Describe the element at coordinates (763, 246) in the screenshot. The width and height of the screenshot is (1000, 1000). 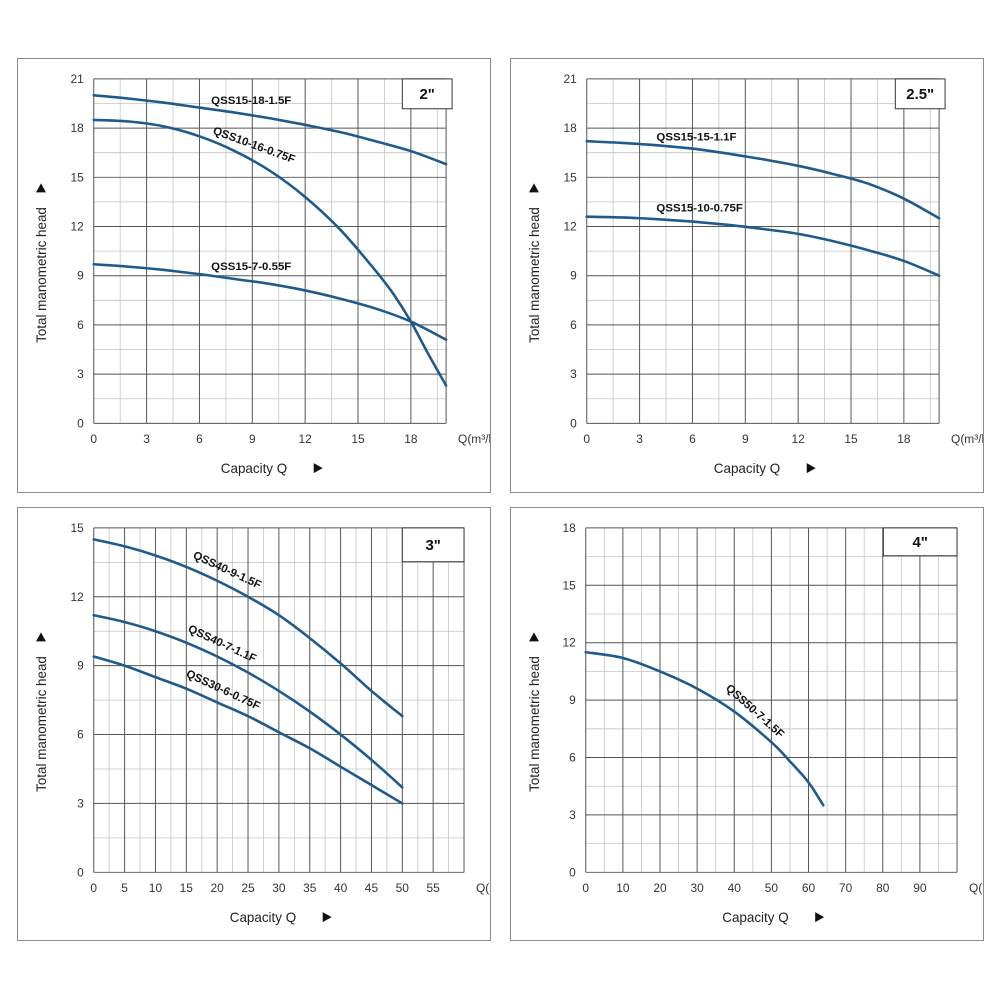
I see `series-line-qss15-10-0-75f` at that location.